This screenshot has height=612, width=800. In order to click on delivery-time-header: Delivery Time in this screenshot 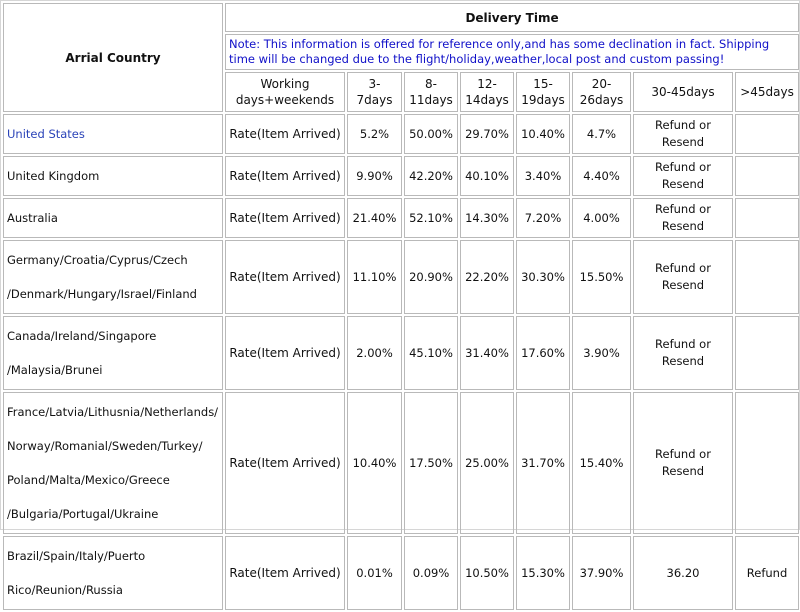, I will do `click(512, 17)`.